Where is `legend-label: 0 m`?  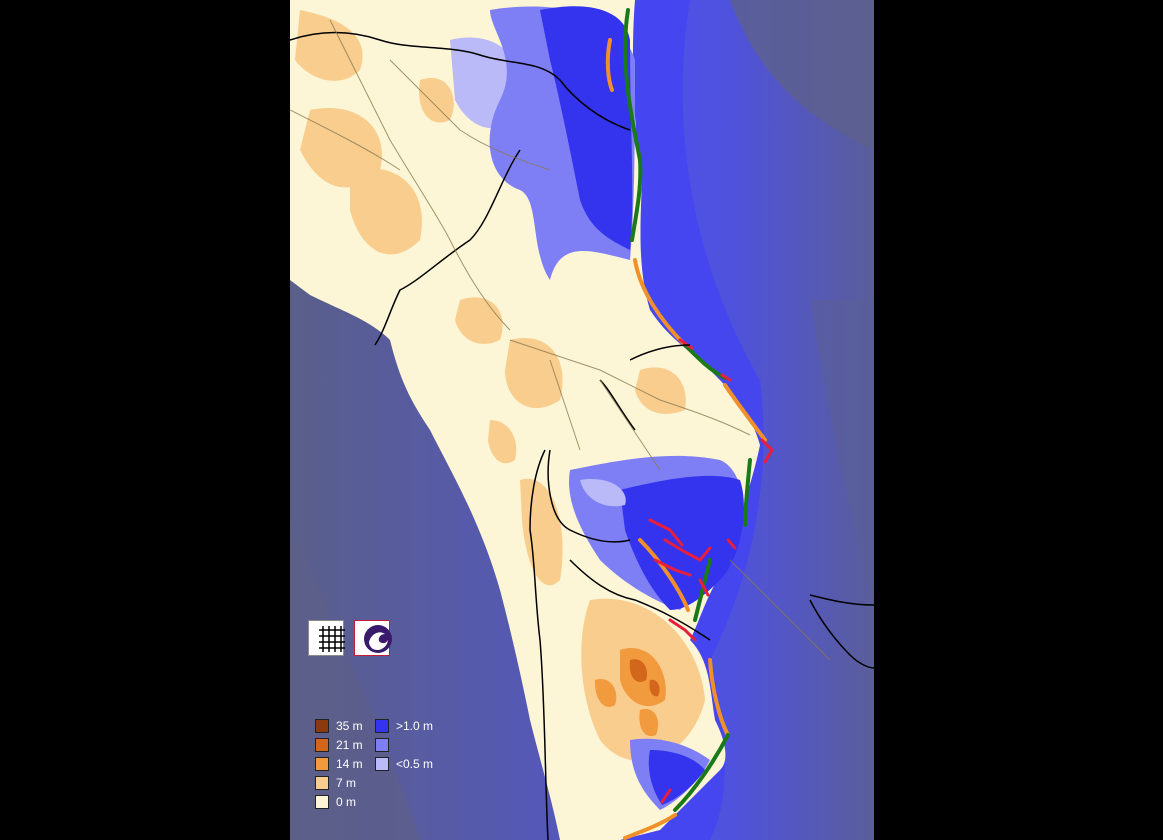 legend-label: 0 m is located at coordinates (346, 802).